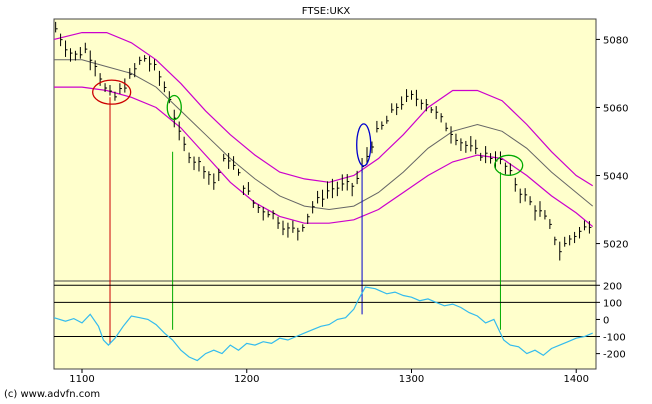  Describe the element at coordinates (612, 143) in the screenshot. I see `price-y-axis: 5020 5040 5060 5080` at that location.